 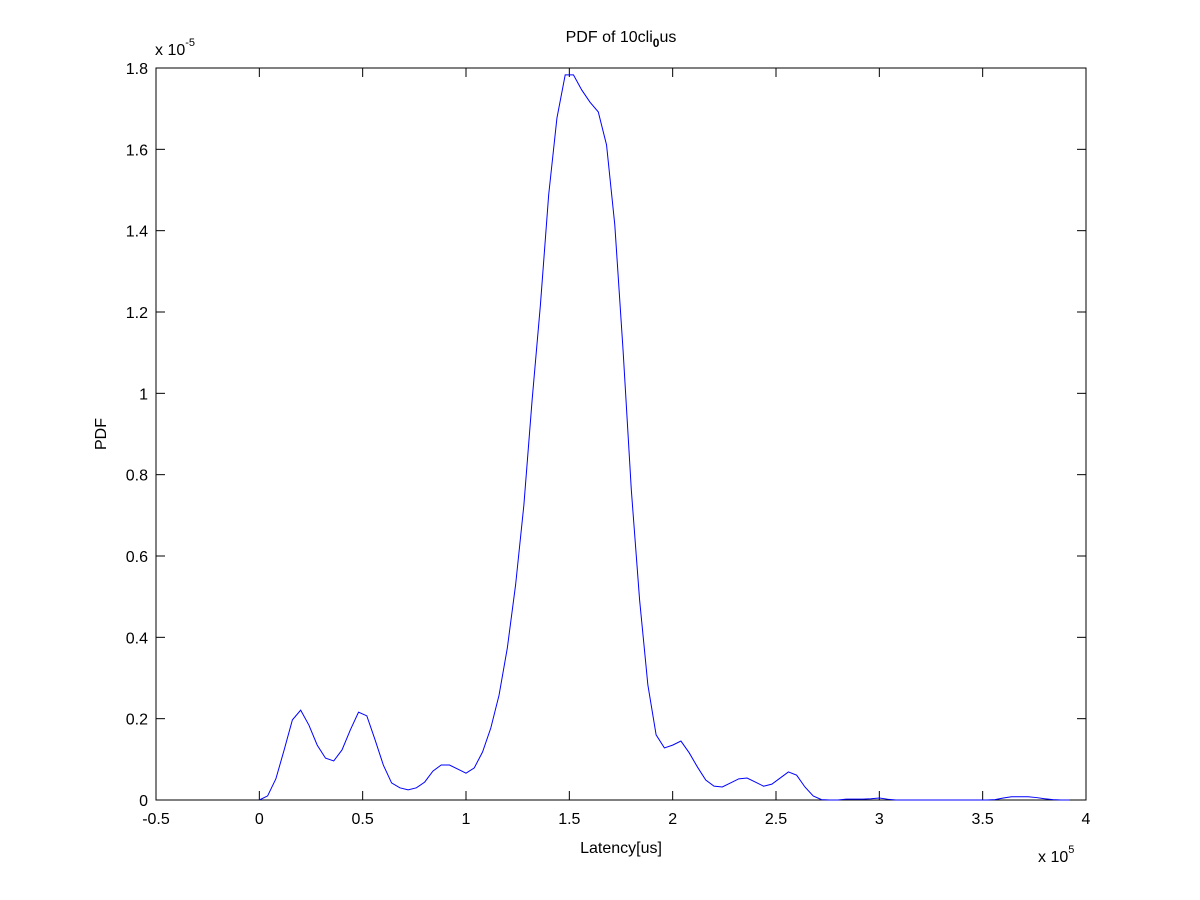 What do you see at coordinates (156, 819) in the screenshot?
I see `x-tick-label: -0.5` at bounding box center [156, 819].